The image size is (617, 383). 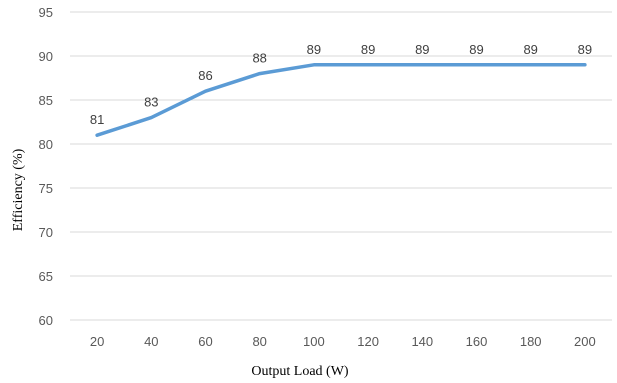 I want to click on y-tick-label: 75, so click(x=46, y=188).